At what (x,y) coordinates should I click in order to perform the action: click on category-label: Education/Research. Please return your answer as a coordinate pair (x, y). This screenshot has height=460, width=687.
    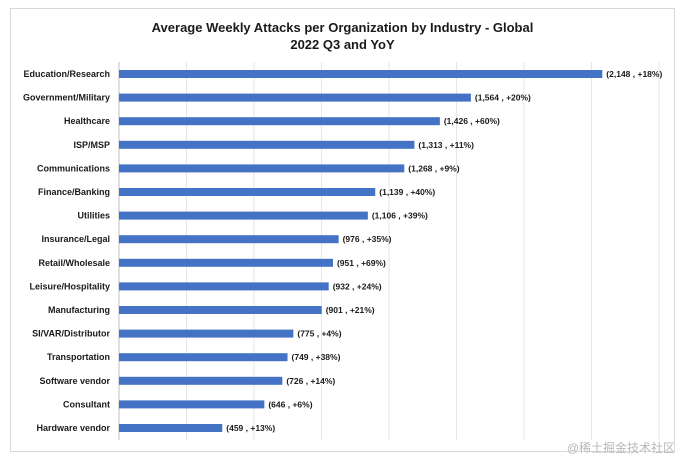
    Looking at the image, I should click on (66, 74).